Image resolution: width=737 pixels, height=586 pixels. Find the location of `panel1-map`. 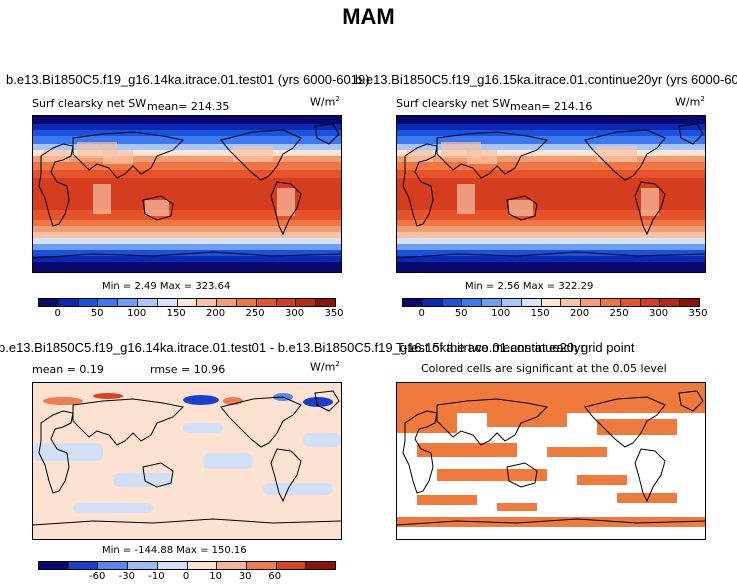

panel1-map is located at coordinates (187, 194).